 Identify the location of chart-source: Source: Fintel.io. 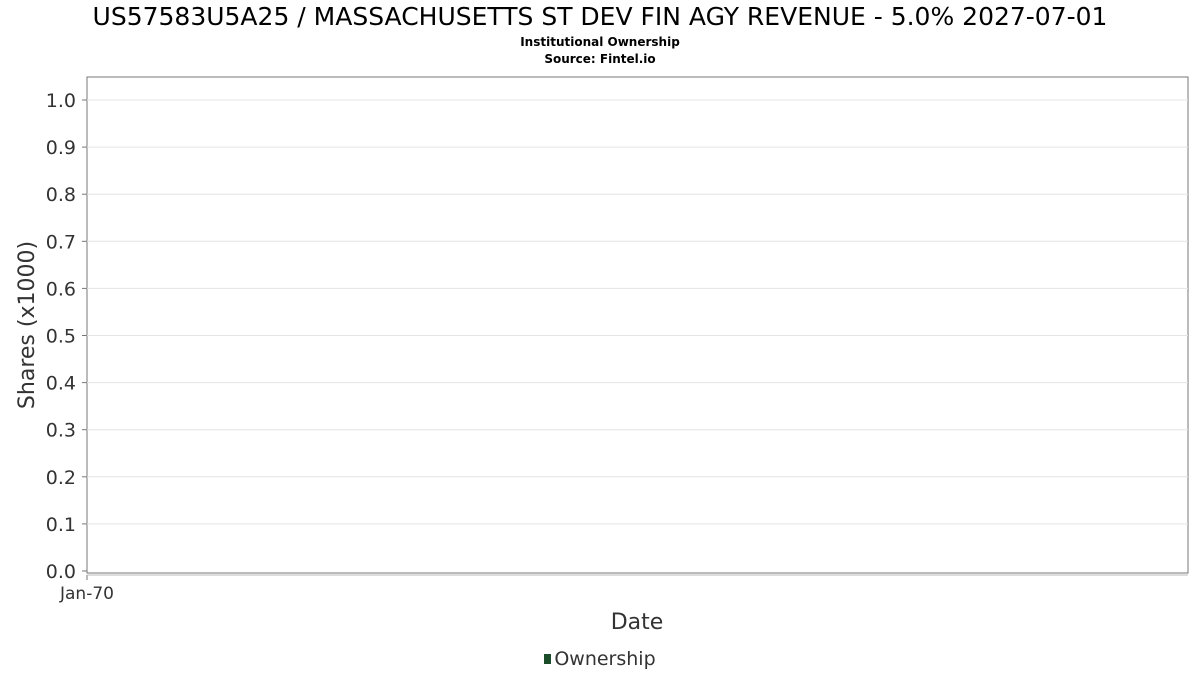
(600, 59).